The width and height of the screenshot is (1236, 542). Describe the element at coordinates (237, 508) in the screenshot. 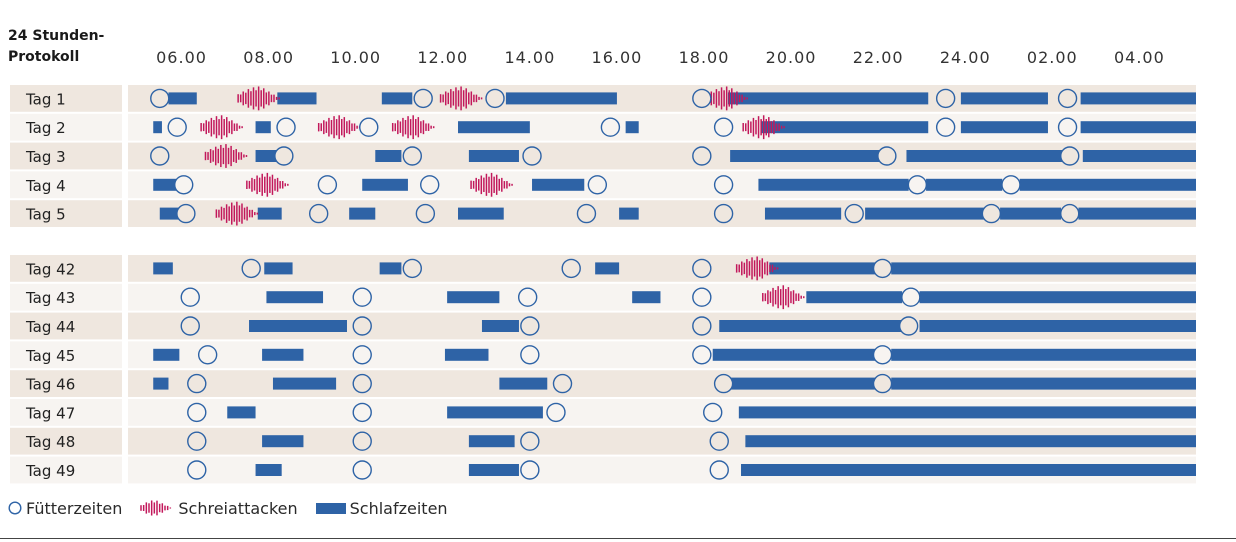

I see `legend: Fütterzeiten Schreiattacken Schlafzeiten` at that location.